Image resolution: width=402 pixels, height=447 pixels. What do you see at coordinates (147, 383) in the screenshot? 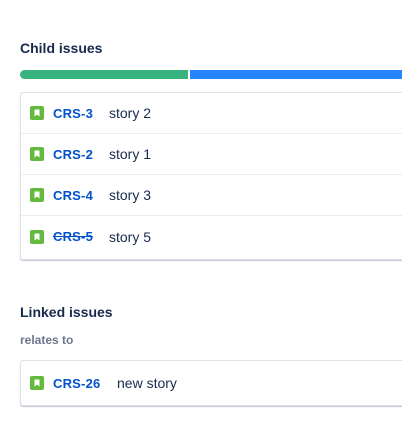
I see `issue-summary: new story` at bounding box center [147, 383].